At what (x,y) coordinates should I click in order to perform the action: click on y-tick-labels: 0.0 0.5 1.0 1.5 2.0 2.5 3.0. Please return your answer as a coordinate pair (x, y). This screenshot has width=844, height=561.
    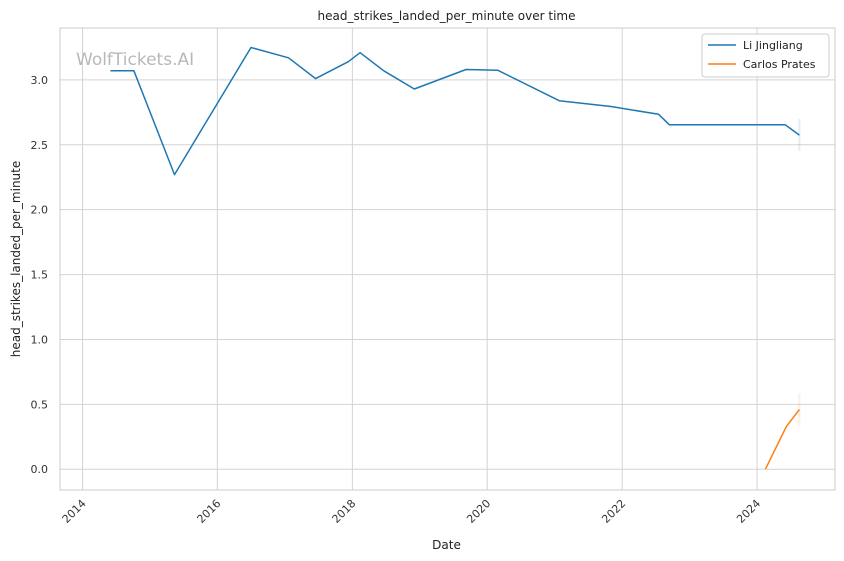
    Looking at the image, I should click on (40, 275).